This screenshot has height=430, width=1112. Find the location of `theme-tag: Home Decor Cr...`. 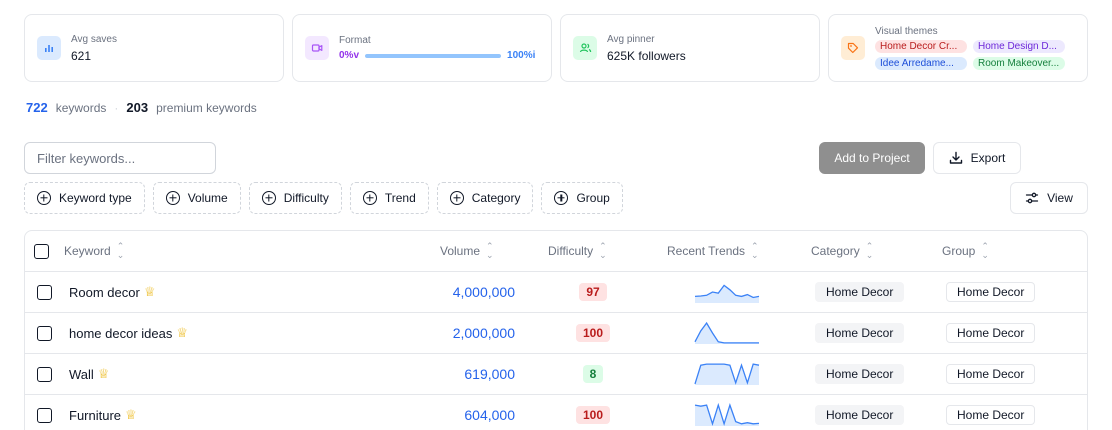

theme-tag: Home Decor Cr... is located at coordinates (921, 46).